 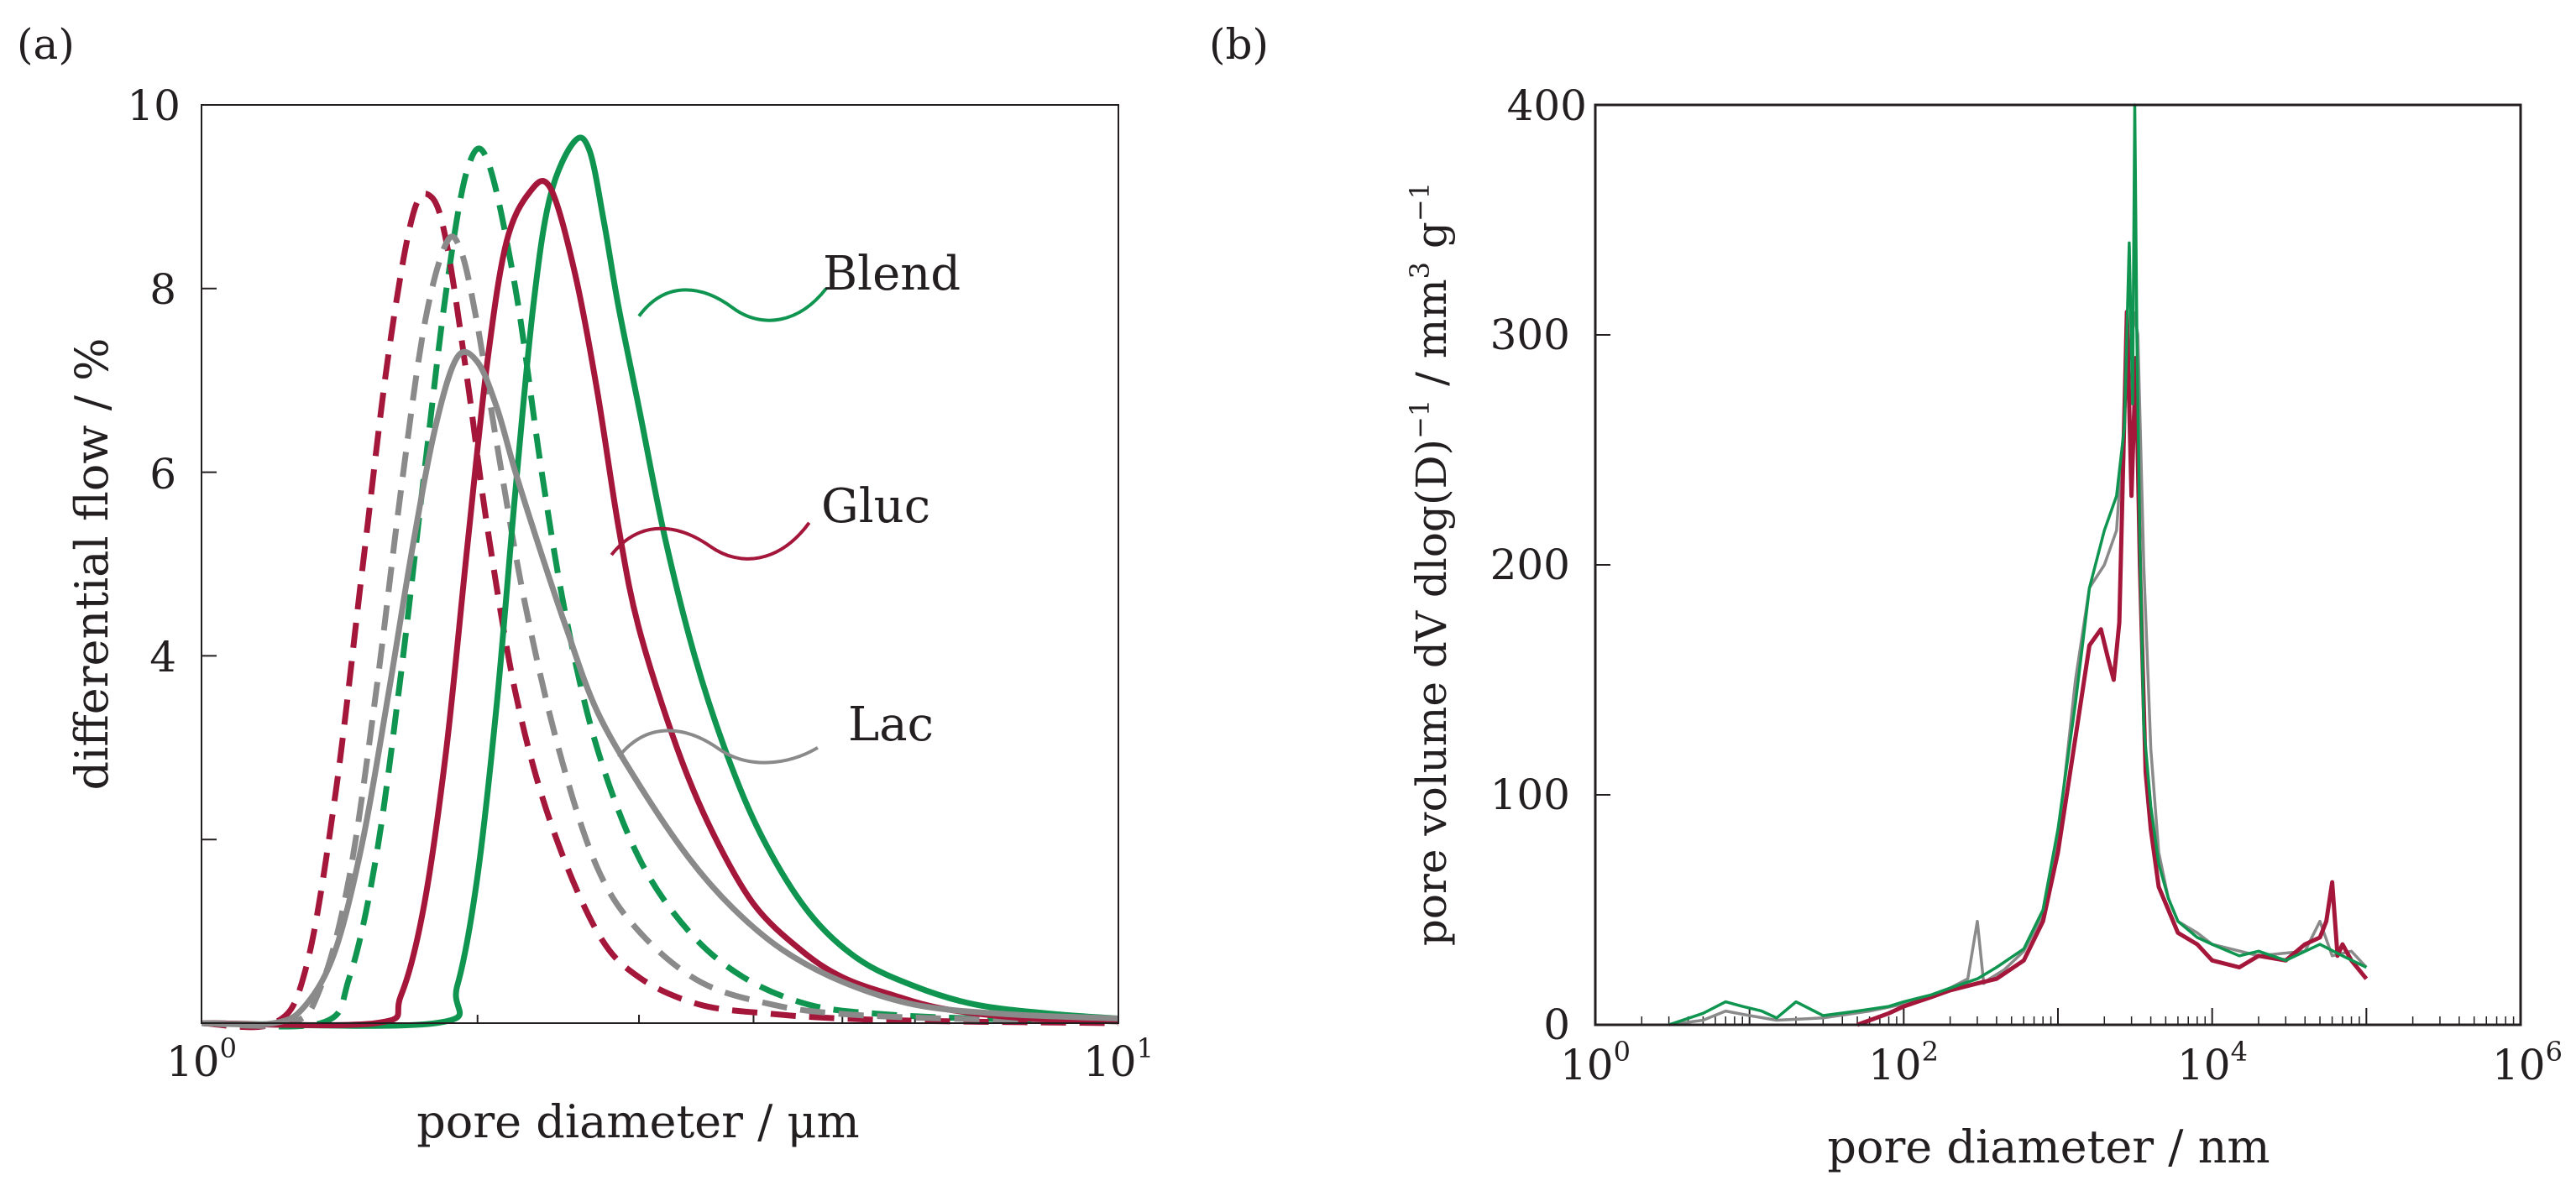 I want to click on b-ytick-label-300: 300, so click(x=1530, y=335).